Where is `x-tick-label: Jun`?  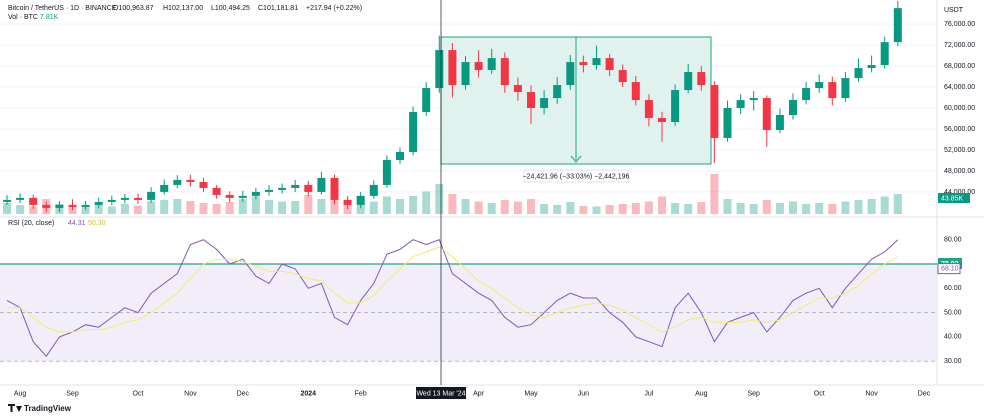 x-tick-label: Jun is located at coordinates (583, 393).